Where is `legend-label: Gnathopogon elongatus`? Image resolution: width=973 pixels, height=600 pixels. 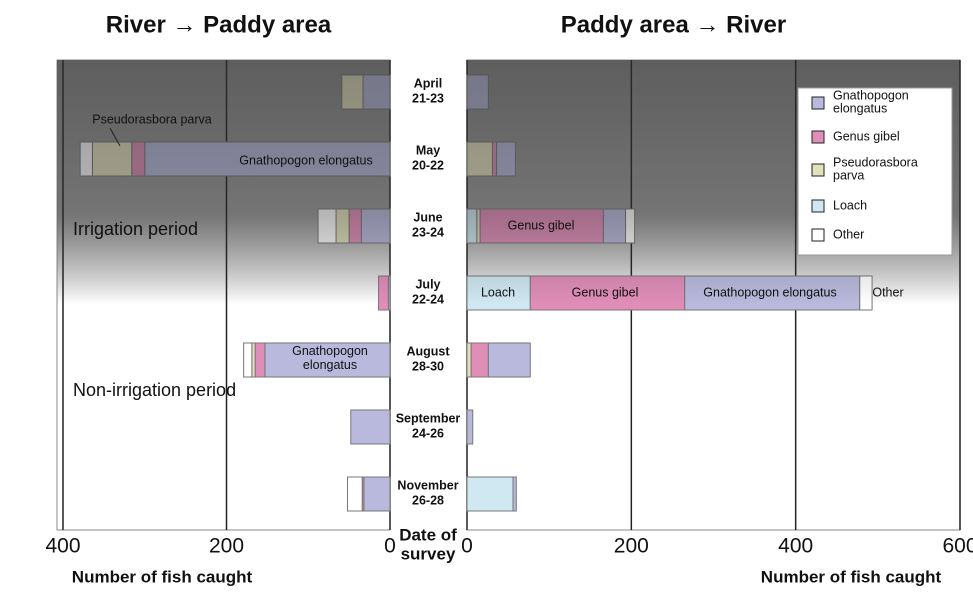
legend-label: Gnathopogon elongatus is located at coordinates (871, 102).